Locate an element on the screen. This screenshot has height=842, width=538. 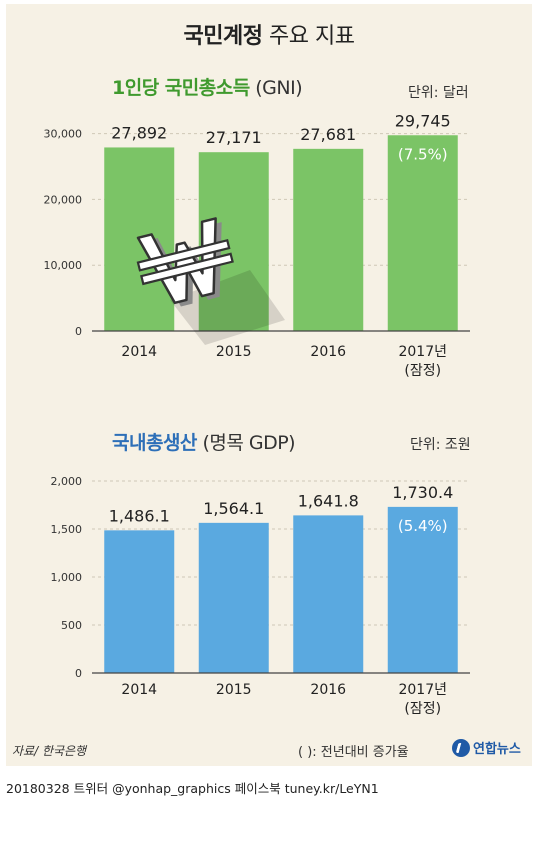
won-icon-shadow is located at coordinates (227, 307).